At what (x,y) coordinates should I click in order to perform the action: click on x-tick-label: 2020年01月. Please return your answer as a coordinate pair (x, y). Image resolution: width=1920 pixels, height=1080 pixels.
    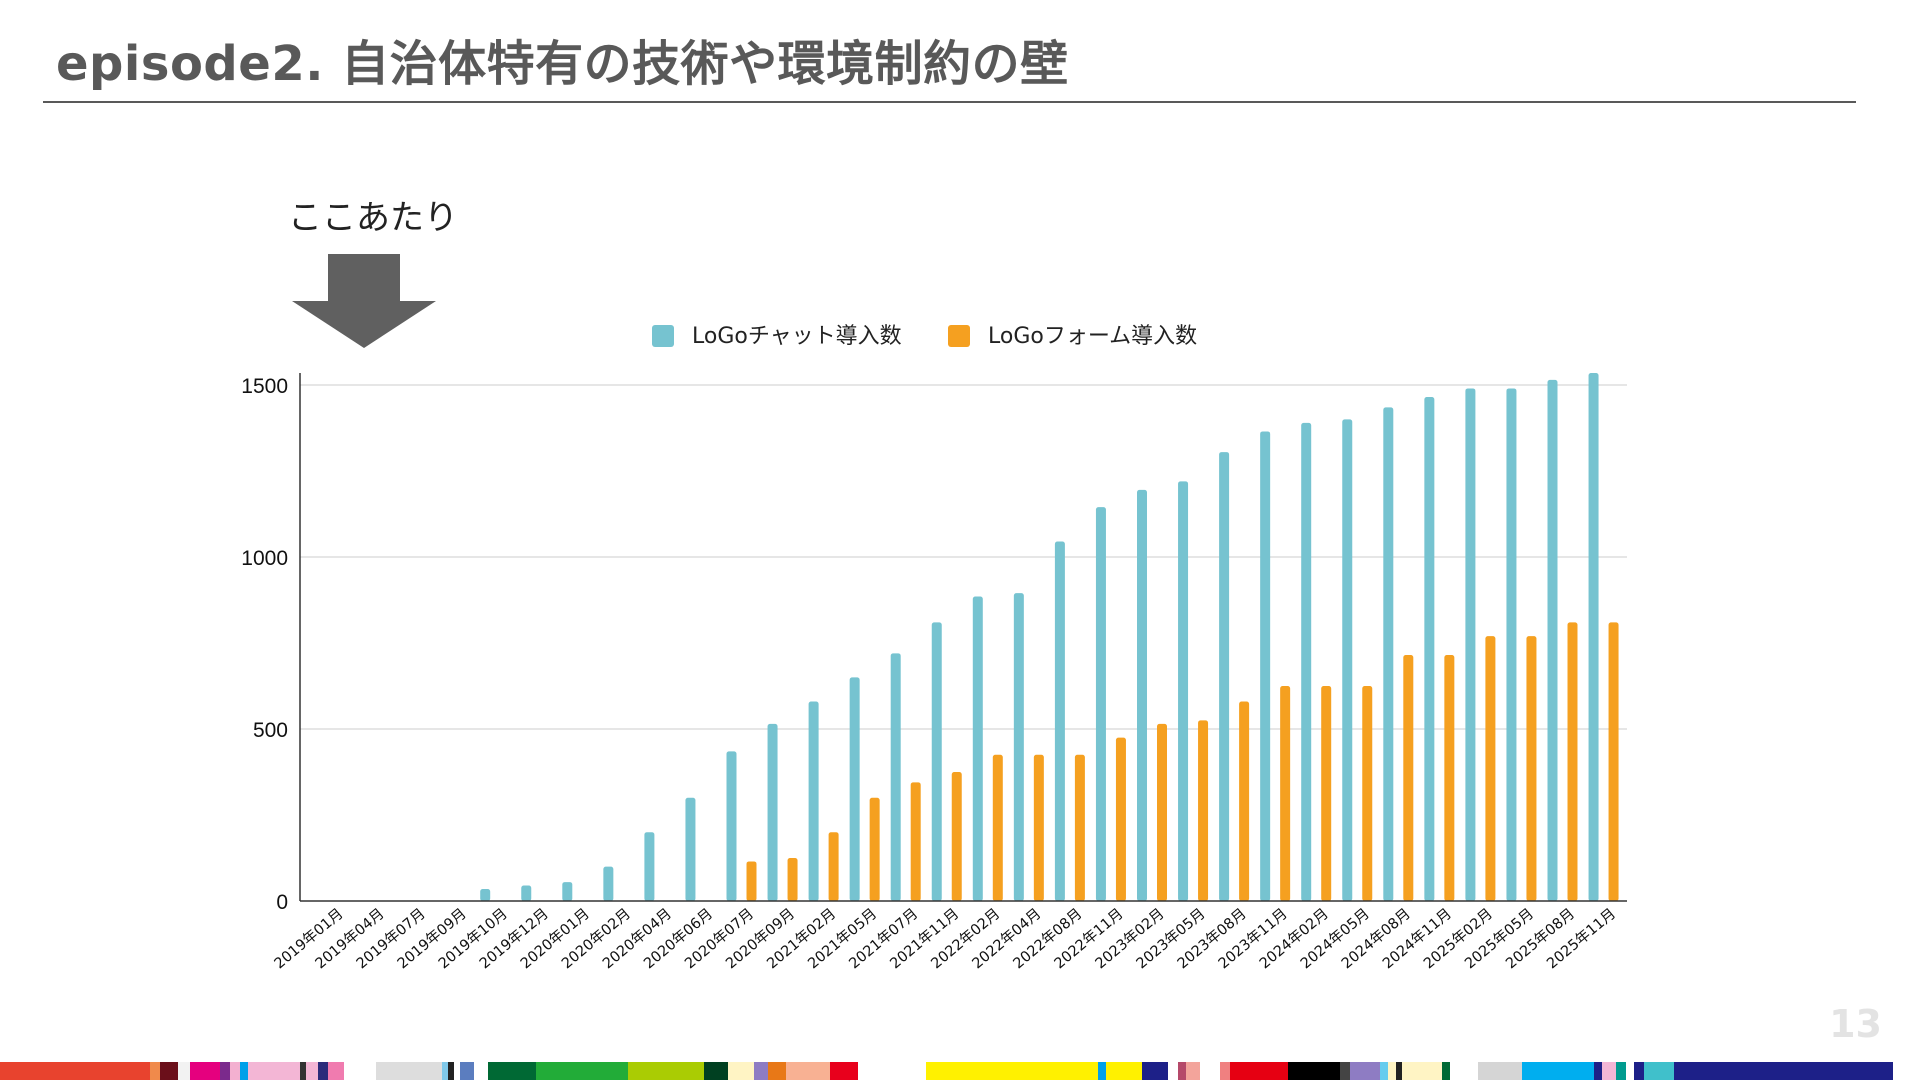
    Looking at the image, I should click on (555, 938).